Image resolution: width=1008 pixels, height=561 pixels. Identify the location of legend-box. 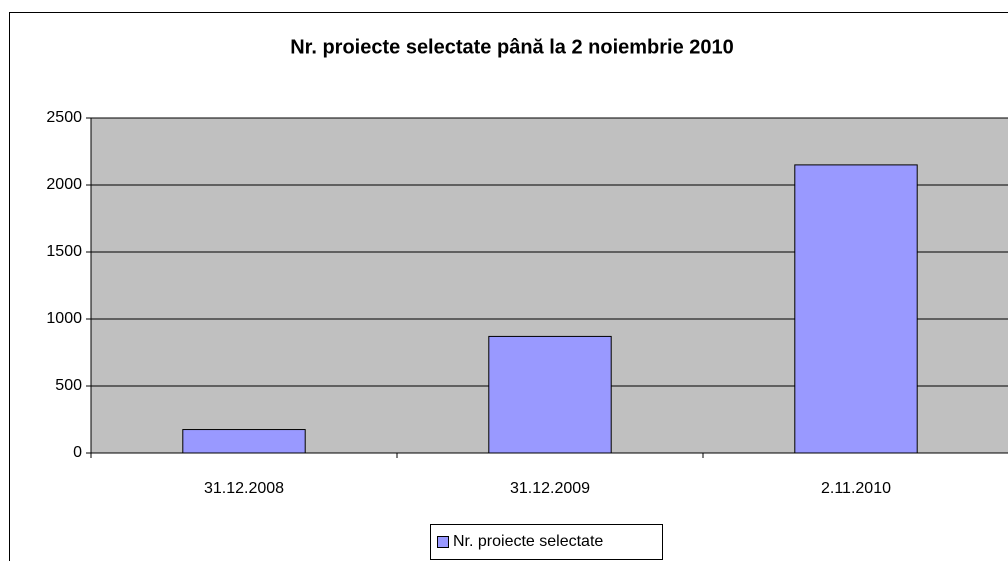
(546, 542).